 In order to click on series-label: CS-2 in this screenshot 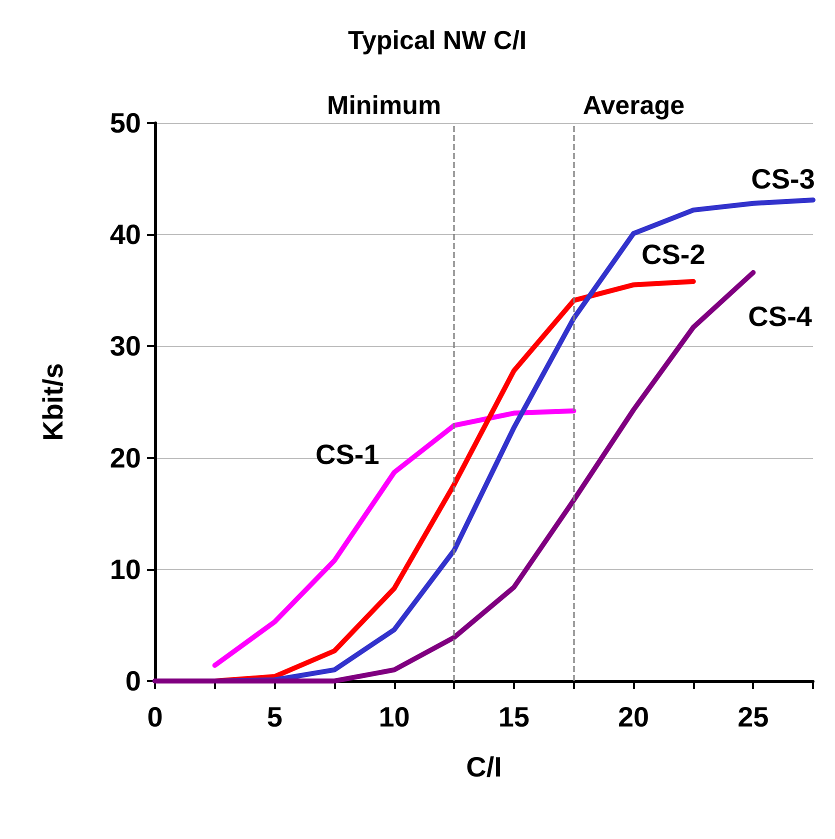, I will do `click(673, 254)`.